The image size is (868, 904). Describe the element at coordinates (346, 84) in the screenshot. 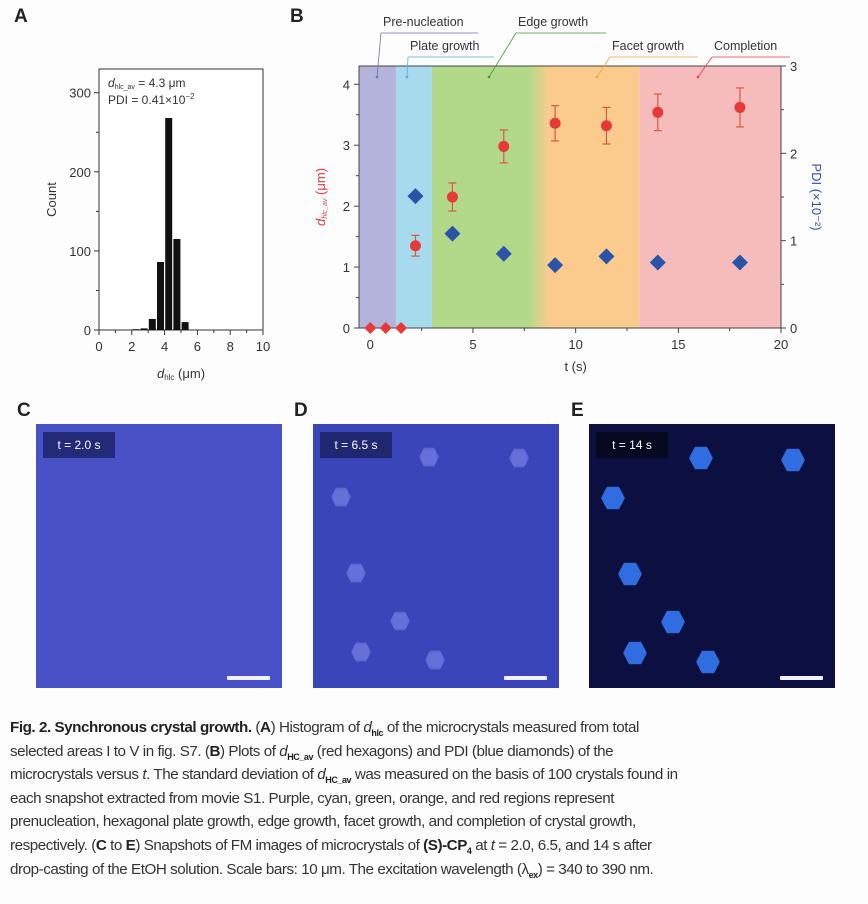

I see `y-left-tick-label: 4` at that location.